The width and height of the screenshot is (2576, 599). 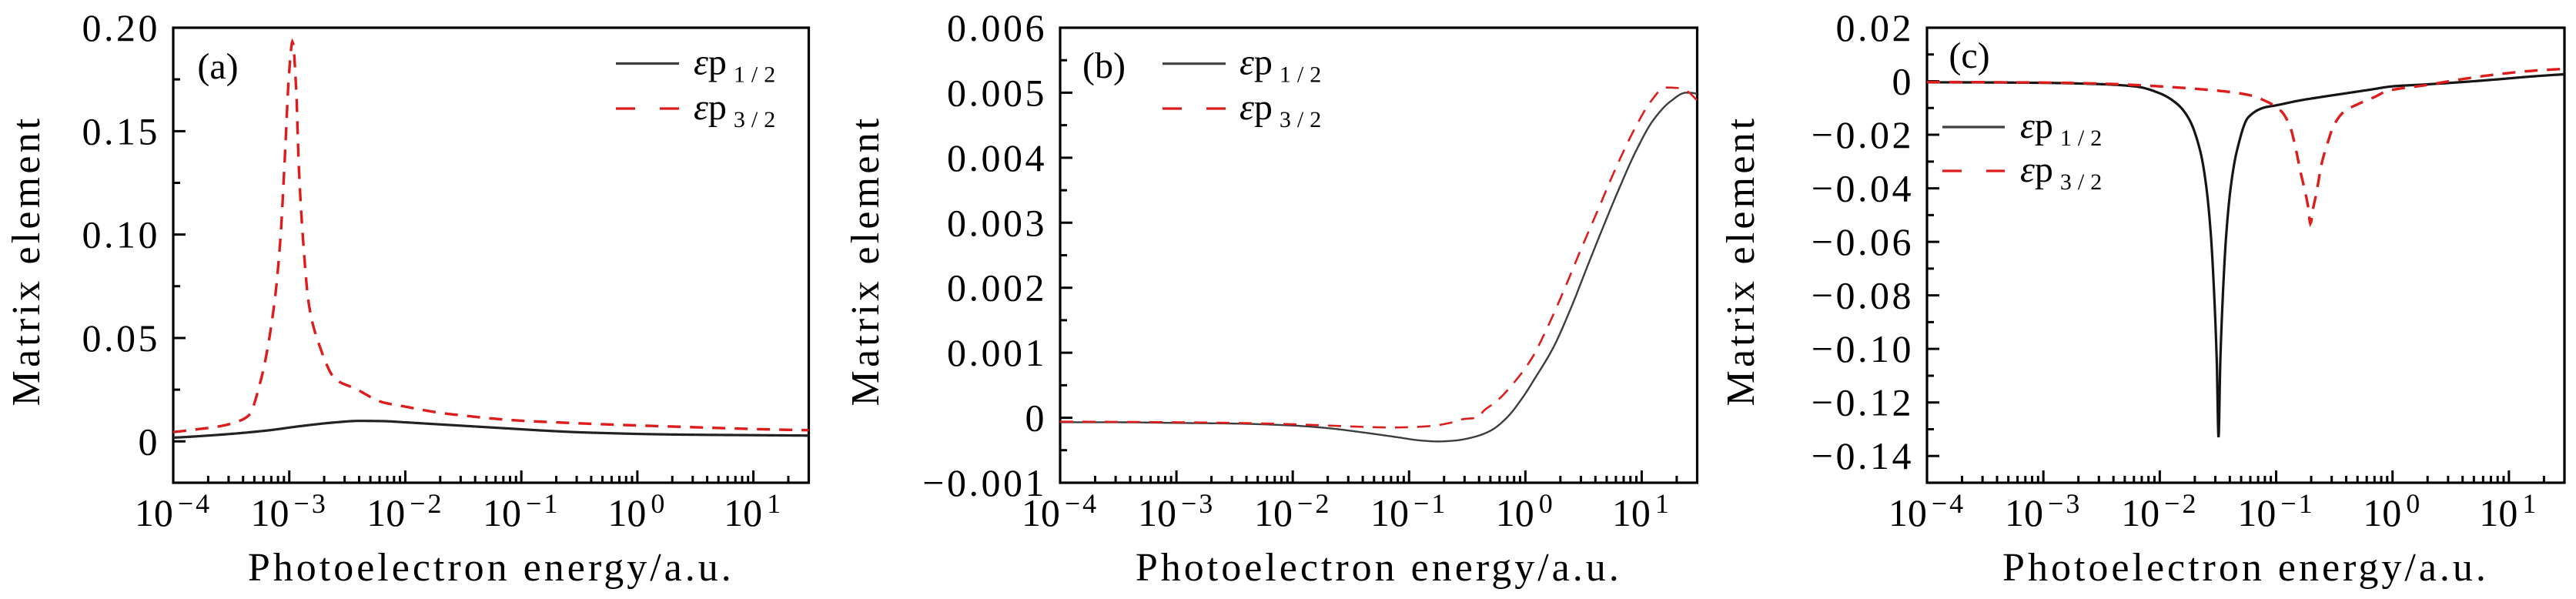 What do you see at coordinates (1863, 348) in the screenshot?
I see `svg-text: −0.10` at bounding box center [1863, 348].